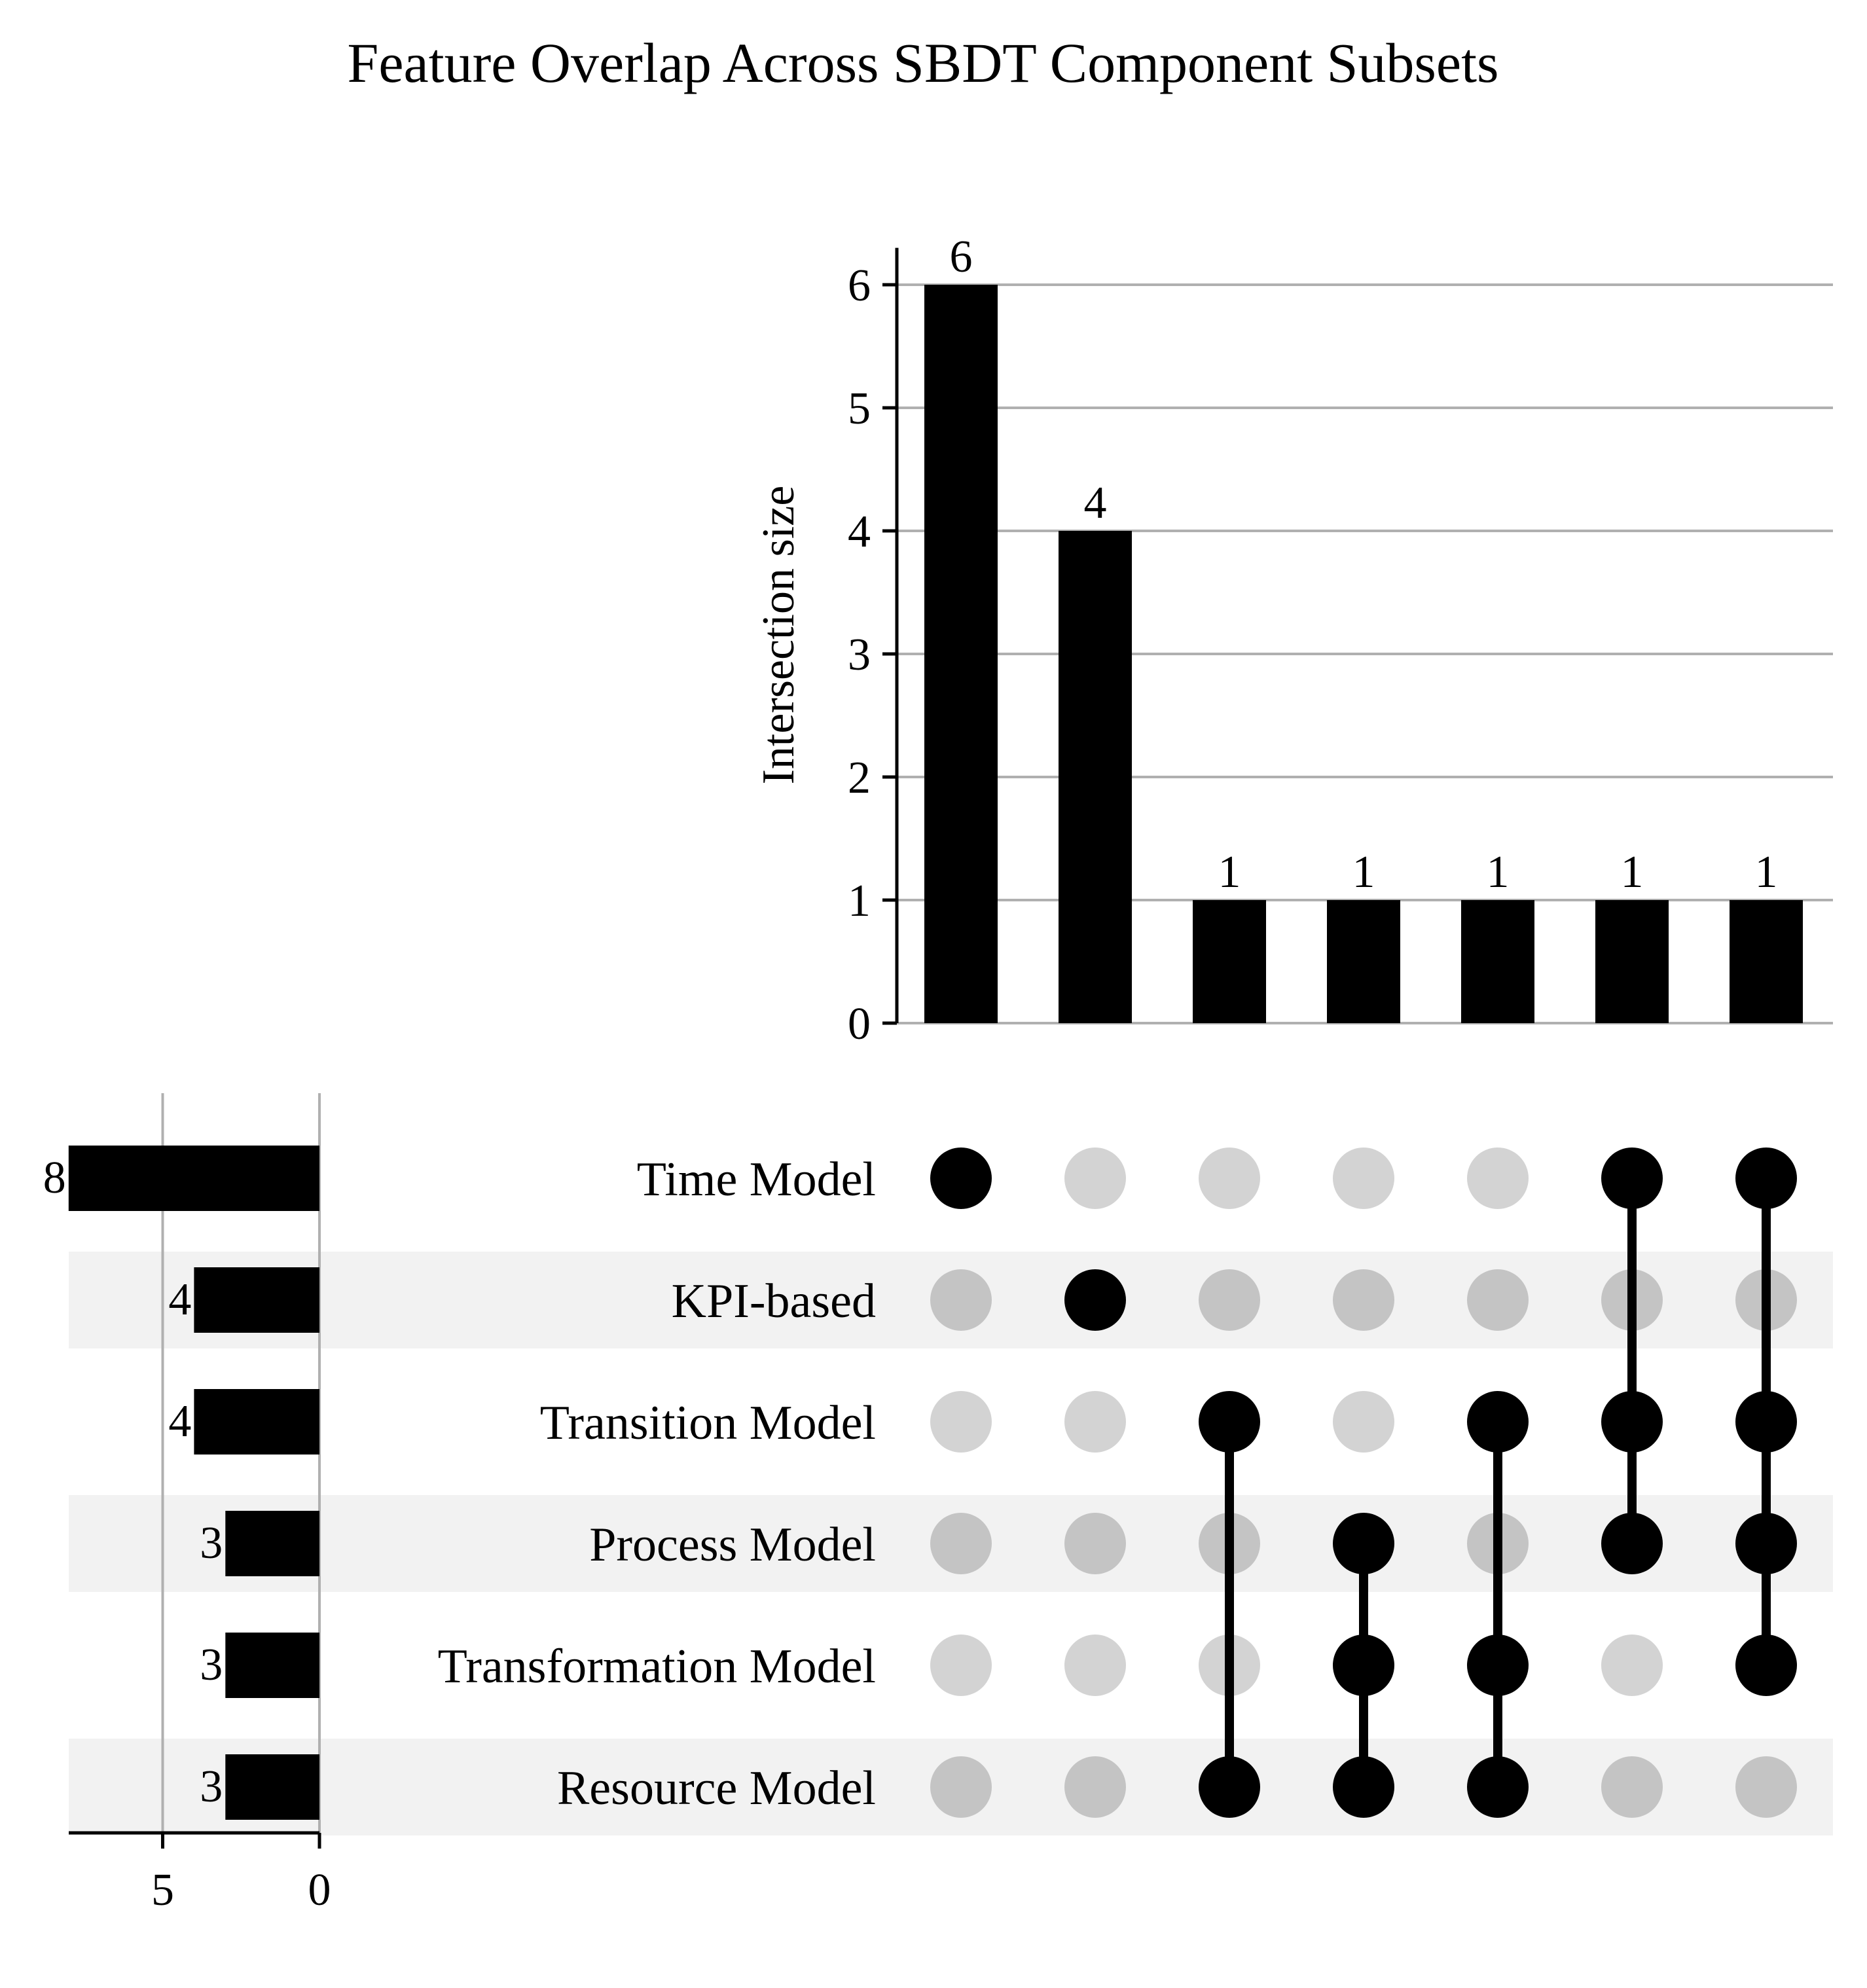 The height and width of the screenshot is (1988, 1867). Describe the element at coordinates (1363, 1787) in the screenshot. I see `matrix-dot-active-4-resource-model` at that location.